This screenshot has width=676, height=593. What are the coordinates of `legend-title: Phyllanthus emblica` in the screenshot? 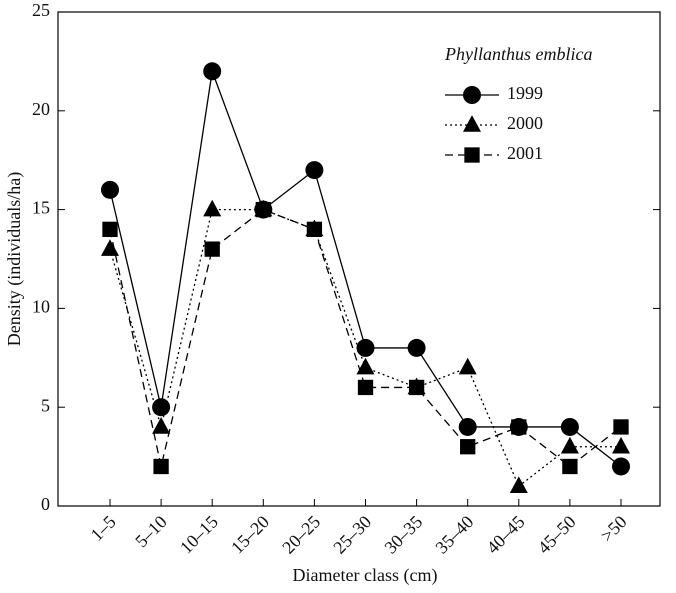 It's located at (518, 54).